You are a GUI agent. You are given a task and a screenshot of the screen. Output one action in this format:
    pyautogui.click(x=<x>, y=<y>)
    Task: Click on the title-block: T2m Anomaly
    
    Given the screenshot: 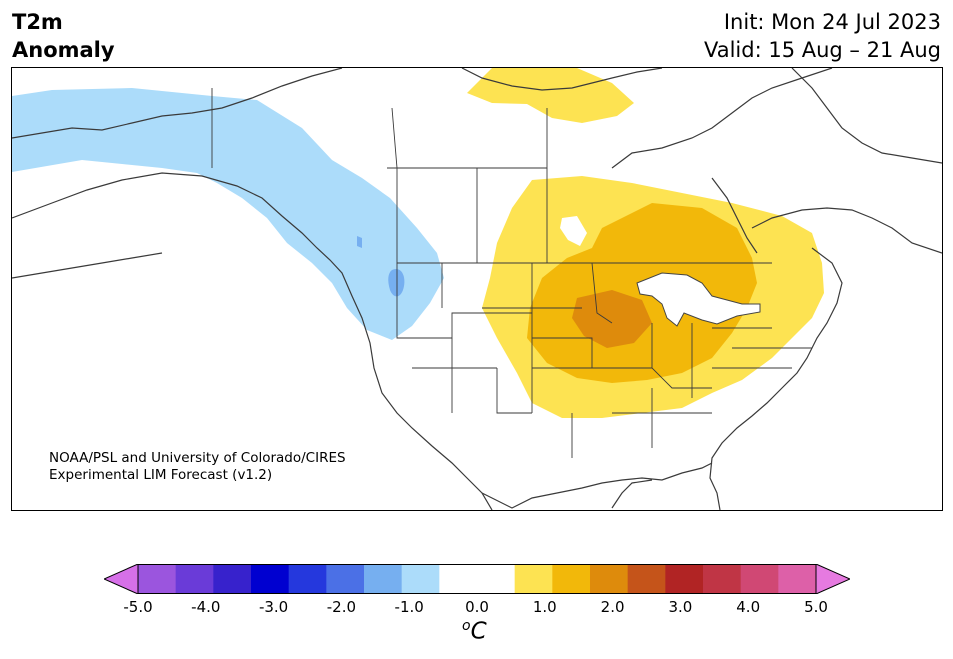 What is the action you would take?
    pyautogui.click(x=63, y=36)
    